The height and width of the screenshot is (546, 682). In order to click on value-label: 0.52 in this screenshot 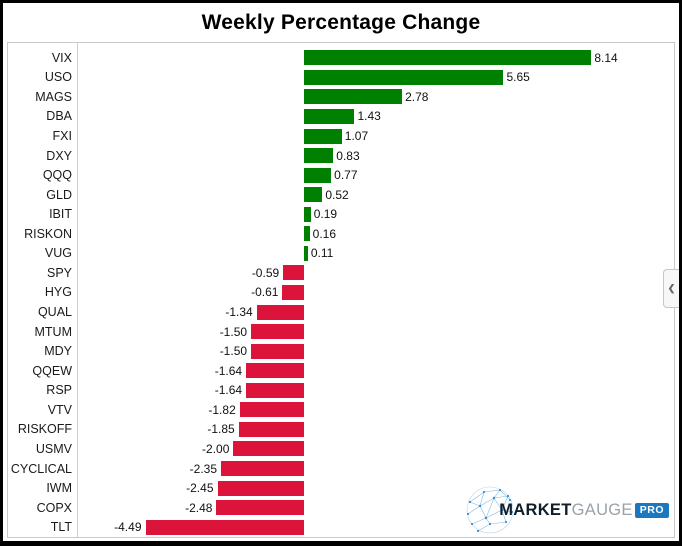, I will do `click(337, 194)`.